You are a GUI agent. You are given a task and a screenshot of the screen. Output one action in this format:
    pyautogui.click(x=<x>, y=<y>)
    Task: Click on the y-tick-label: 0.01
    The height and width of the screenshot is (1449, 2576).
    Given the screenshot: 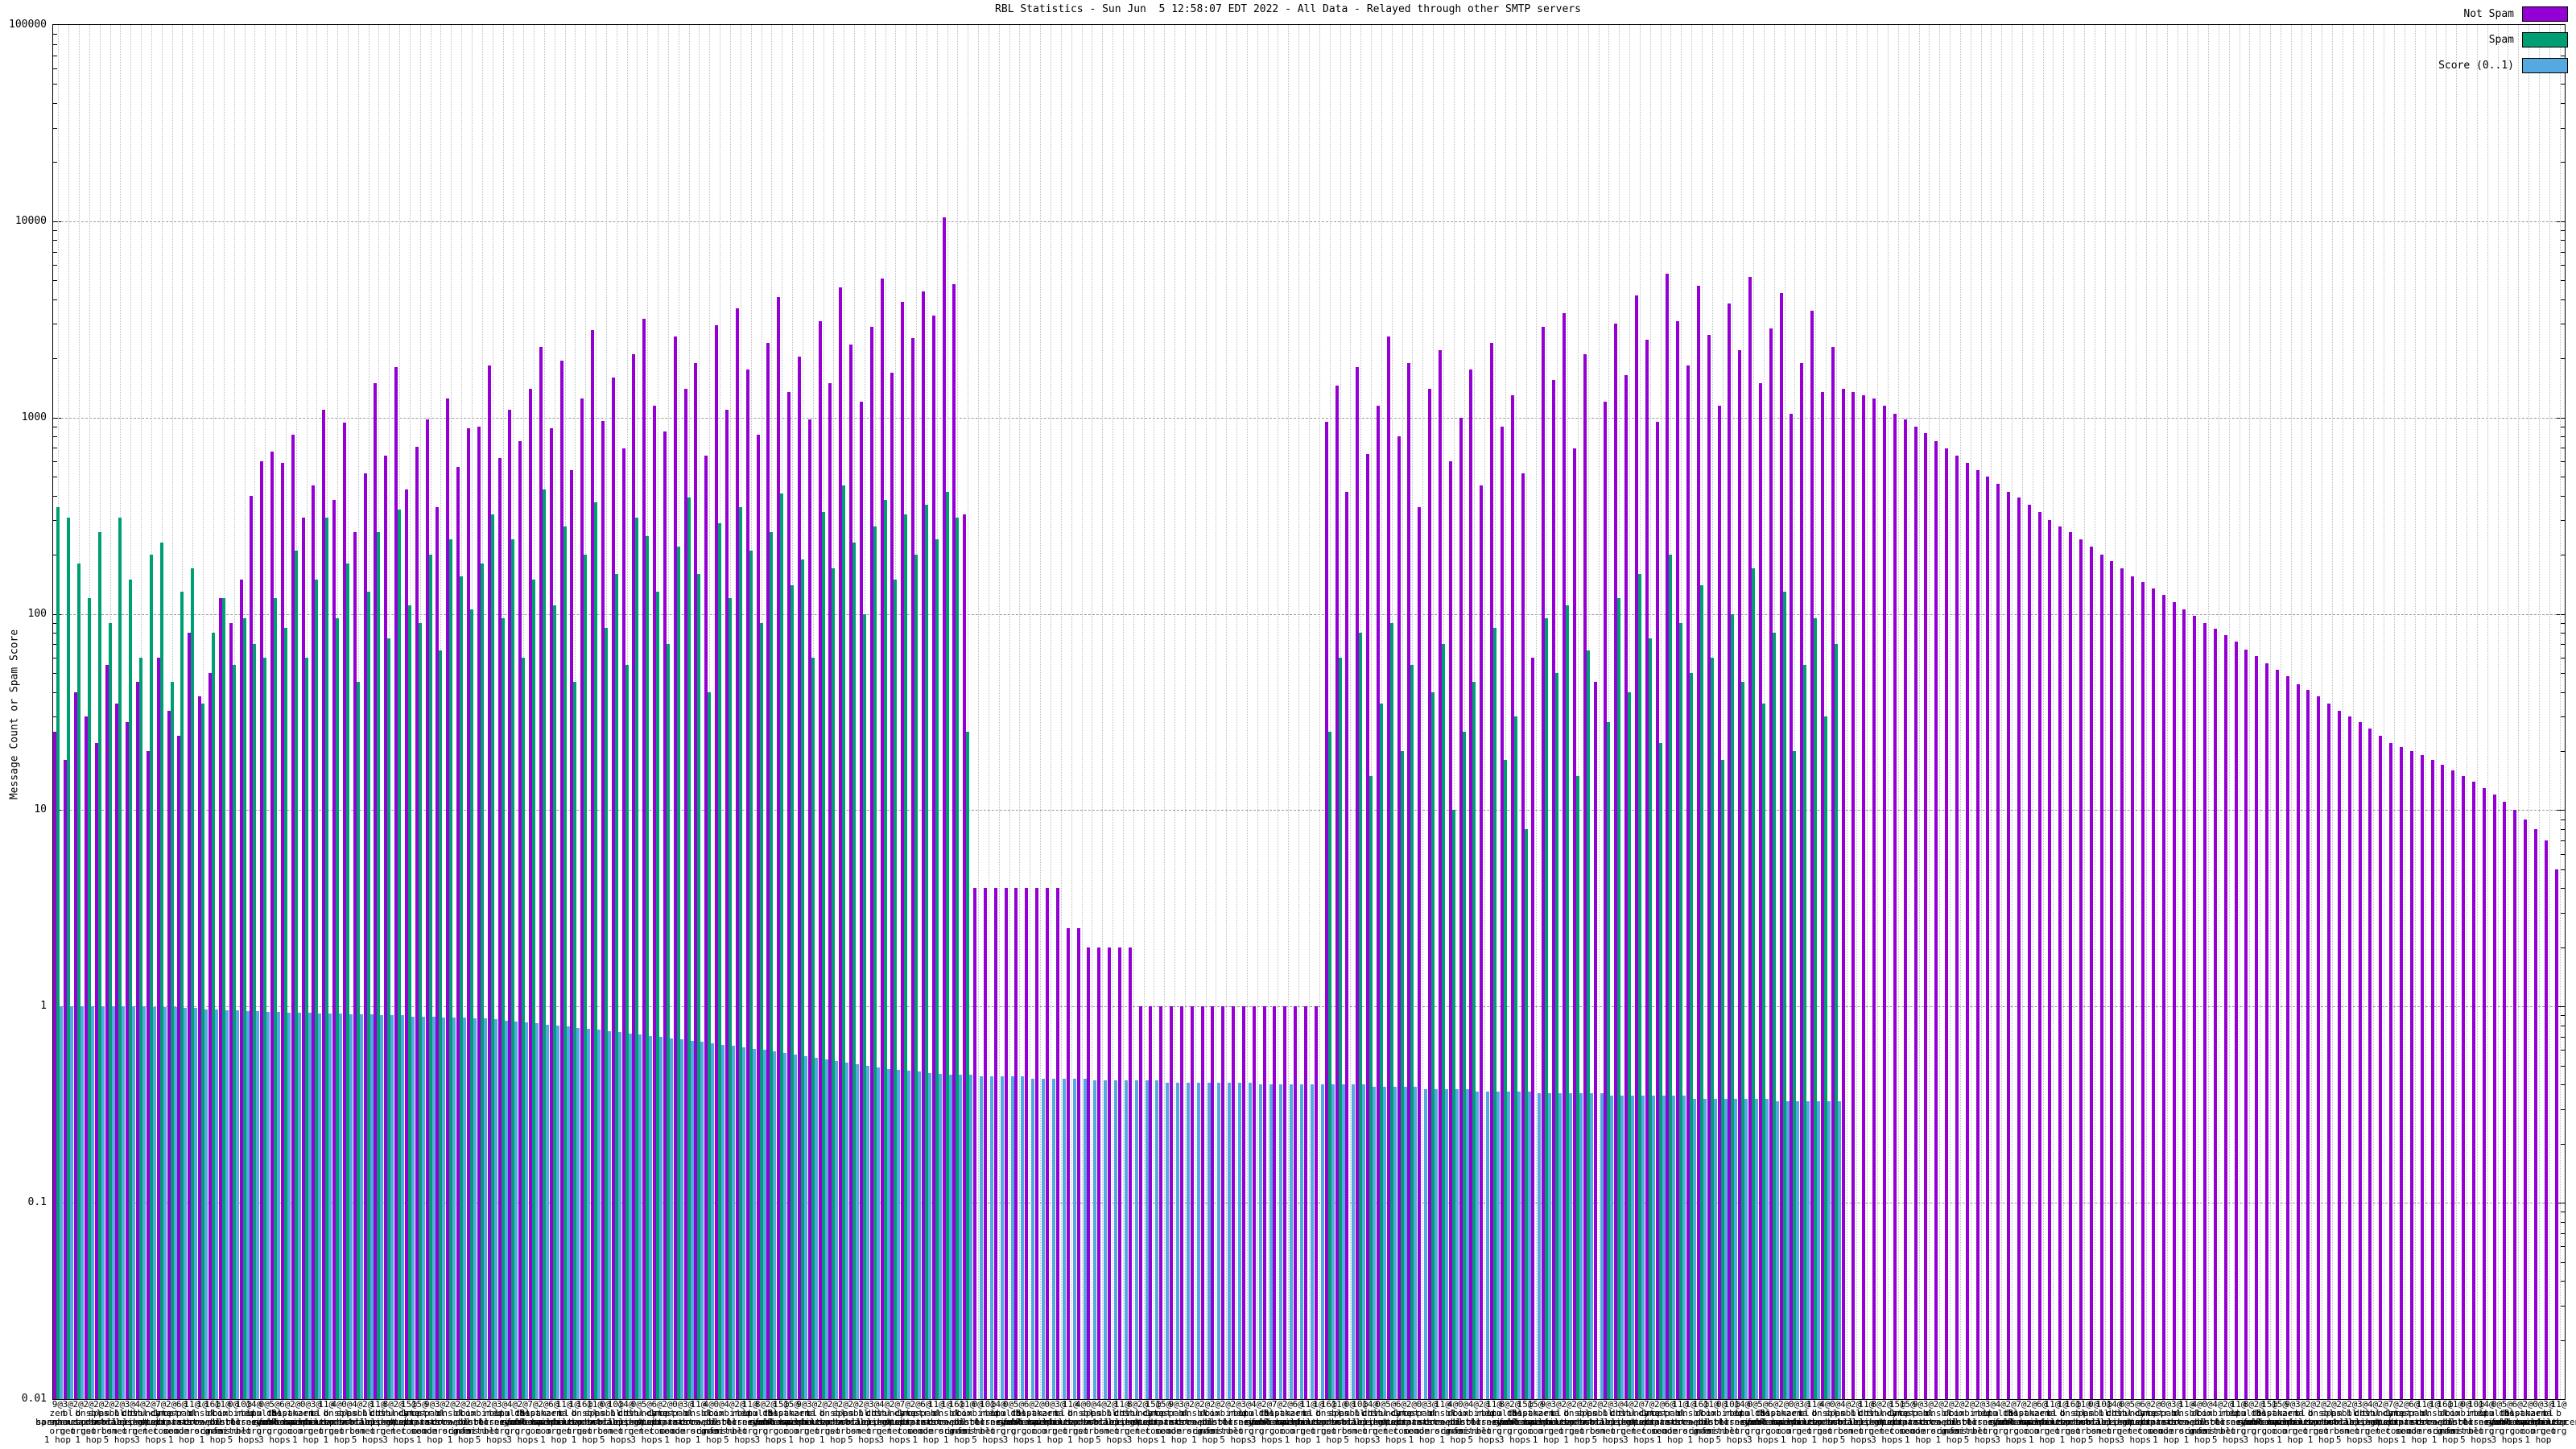 What is the action you would take?
    pyautogui.click(x=34, y=1399)
    